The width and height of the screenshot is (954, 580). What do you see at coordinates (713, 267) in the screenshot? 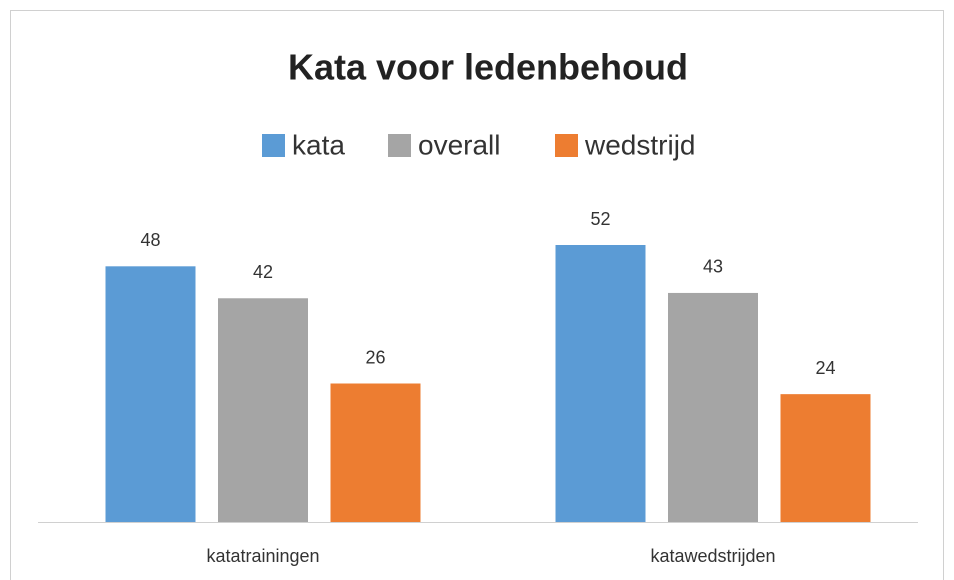
I see `data-label: 43` at bounding box center [713, 267].